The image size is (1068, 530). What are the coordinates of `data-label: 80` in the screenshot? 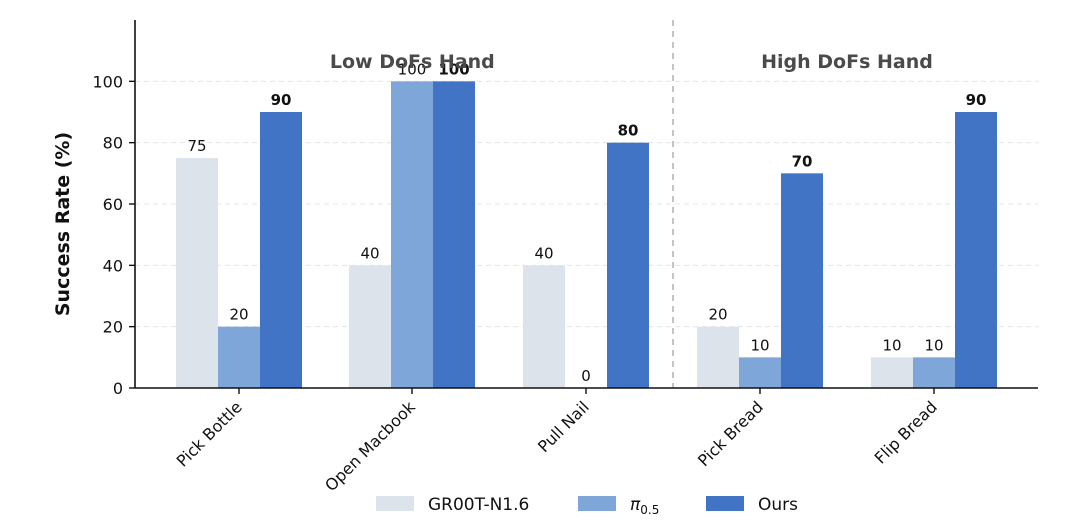 It's located at (628, 131).